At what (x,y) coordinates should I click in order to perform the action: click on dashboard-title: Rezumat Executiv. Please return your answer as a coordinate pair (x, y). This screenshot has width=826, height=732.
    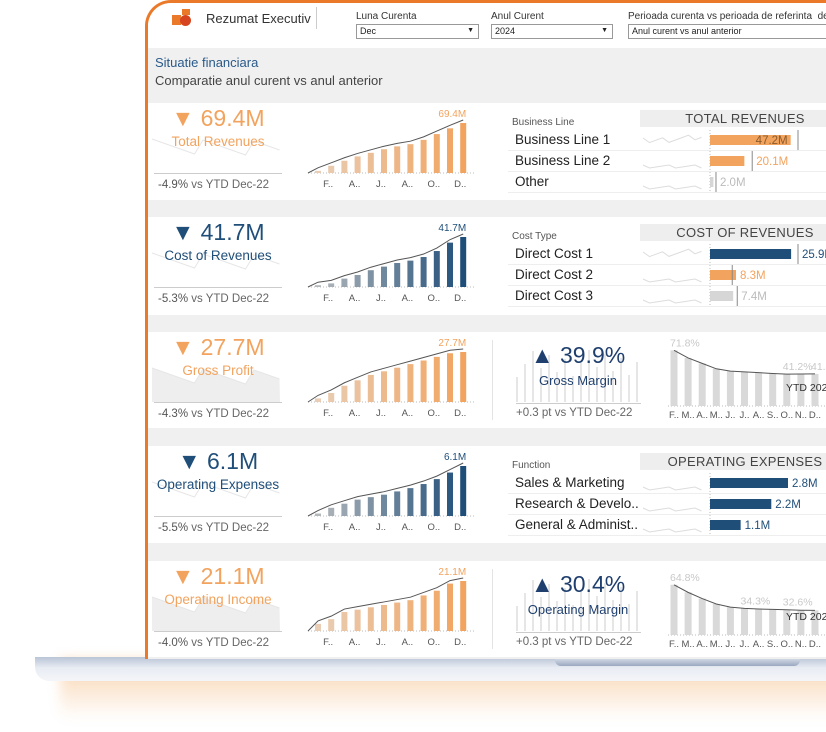
    Looking at the image, I should click on (258, 18).